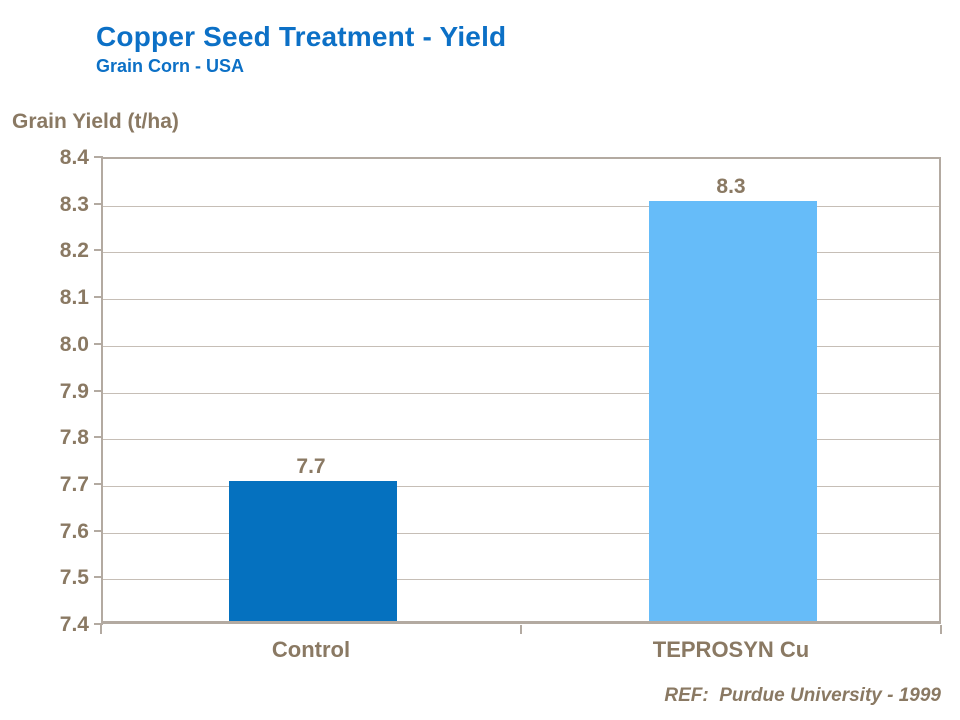 Image resolution: width=960 pixels, height=720 pixels. I want to click on y-tick-label: 7.7, so click(74, 484).